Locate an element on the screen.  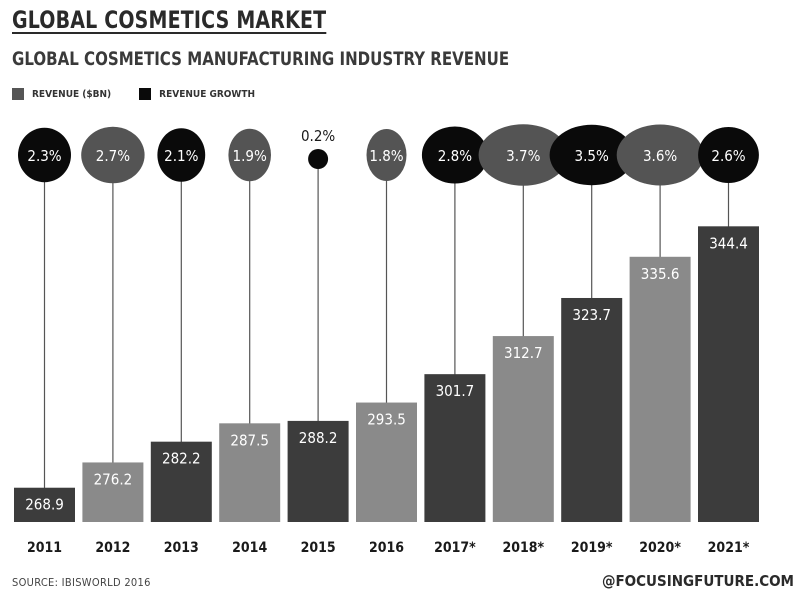
x-tick-label: 2016 is located at coordinates (386, 548).